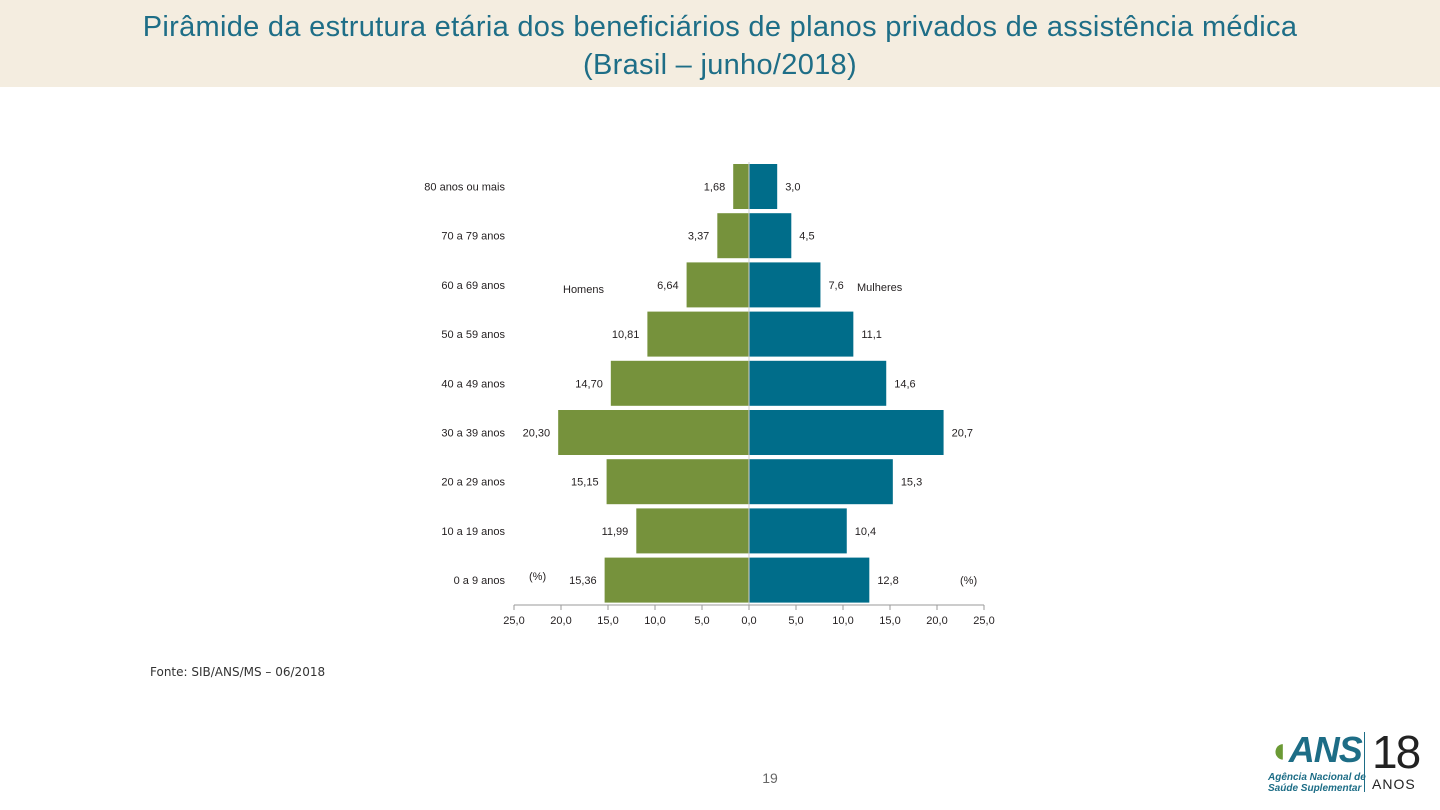  I want to click on ans-logo-subtitle-line1: Agência Nacional de, so click(1317, 777).